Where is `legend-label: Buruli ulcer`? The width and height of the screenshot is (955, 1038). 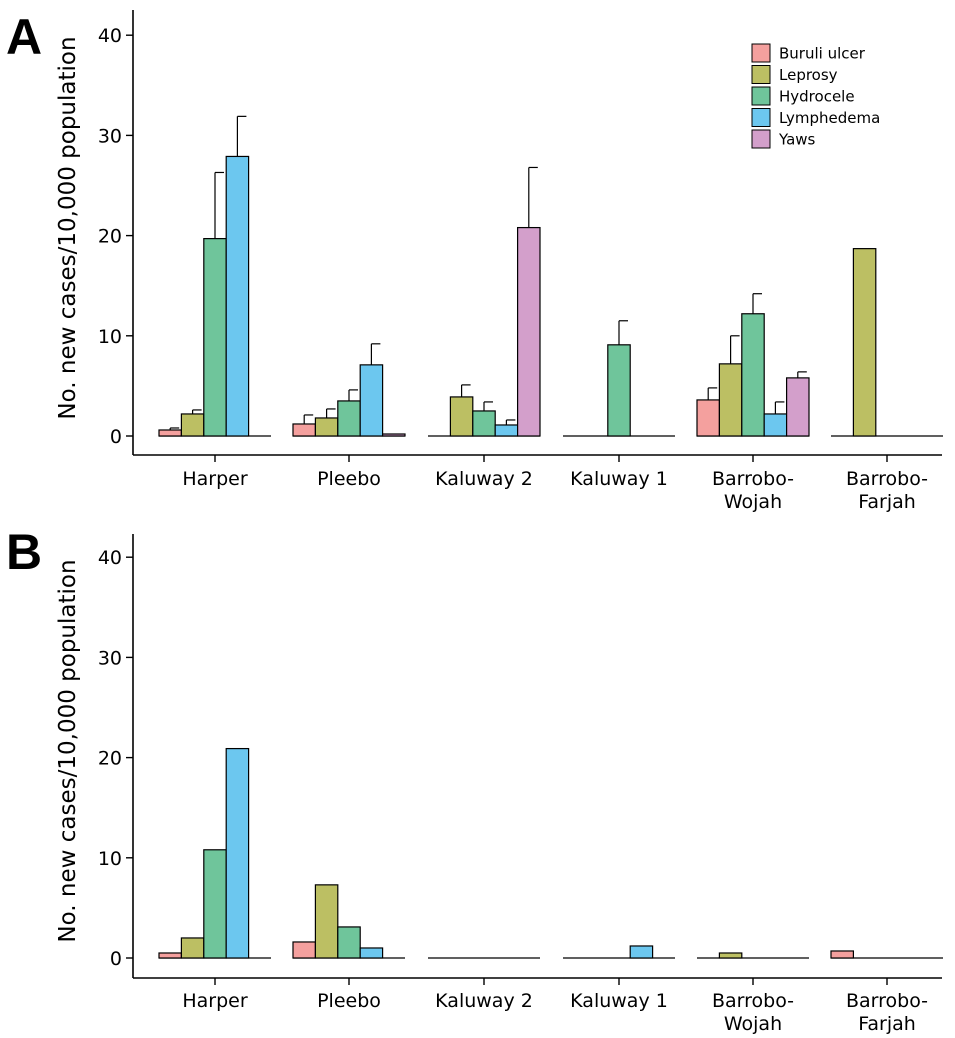 legend-label: Buruli ulcer is located at coordinates (822, 54).